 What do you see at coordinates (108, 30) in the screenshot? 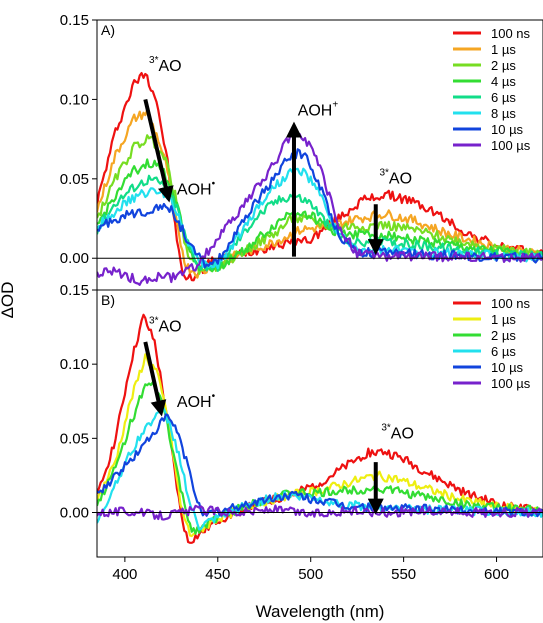
I see `panel-label-a: A)` at bounding box center [108, 30].